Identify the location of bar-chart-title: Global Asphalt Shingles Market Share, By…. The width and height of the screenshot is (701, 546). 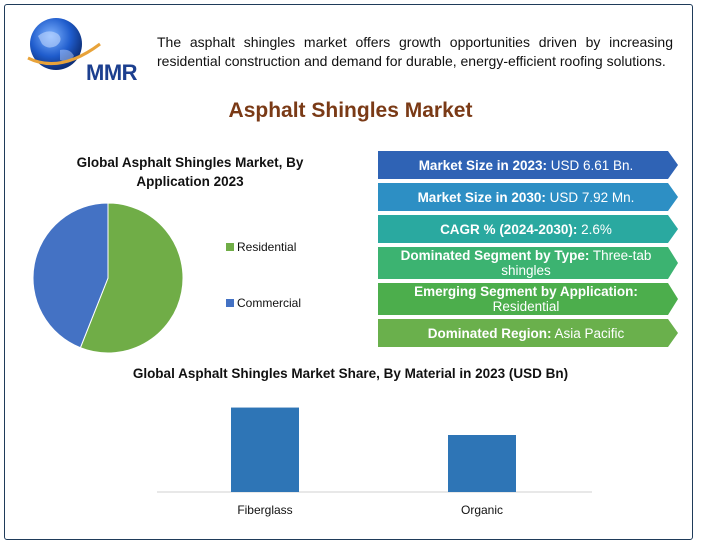
(350, 373).